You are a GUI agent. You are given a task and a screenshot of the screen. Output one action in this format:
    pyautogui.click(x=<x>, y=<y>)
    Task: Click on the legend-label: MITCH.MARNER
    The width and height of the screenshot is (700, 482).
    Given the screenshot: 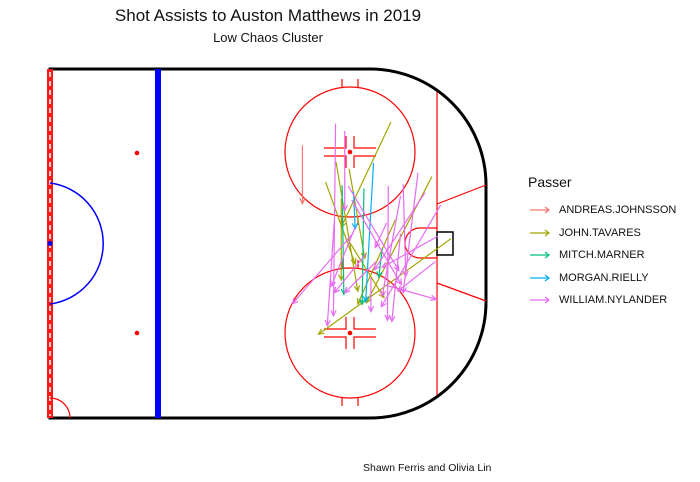 What is the action you would take?
    pyautogui.click(x=602, y=255)
    